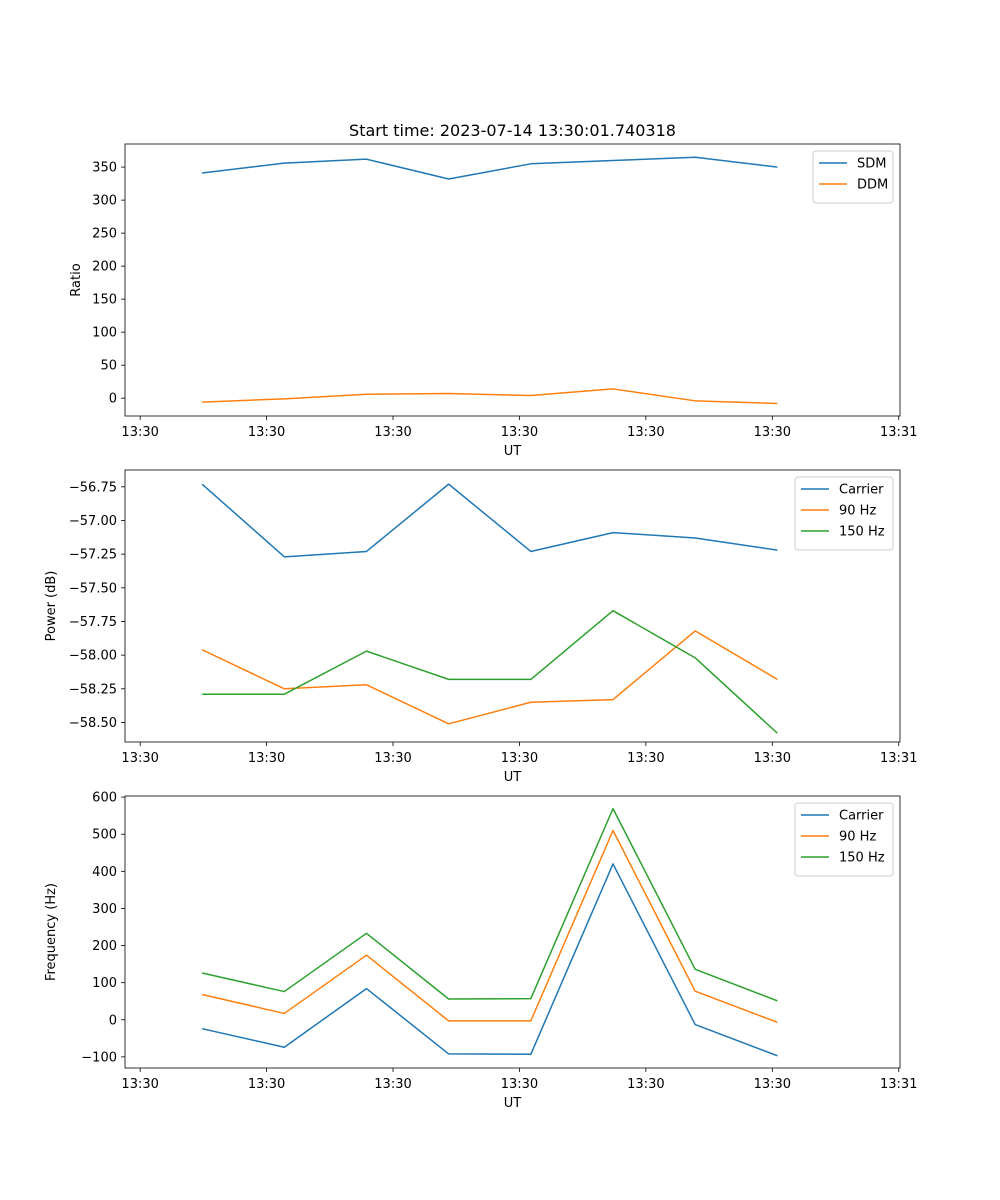 This screenshot has width=1000, height=1200. Describe the element at coordinates (872, 185) in the screenshot. I see `legend-label: DDM` at that location.